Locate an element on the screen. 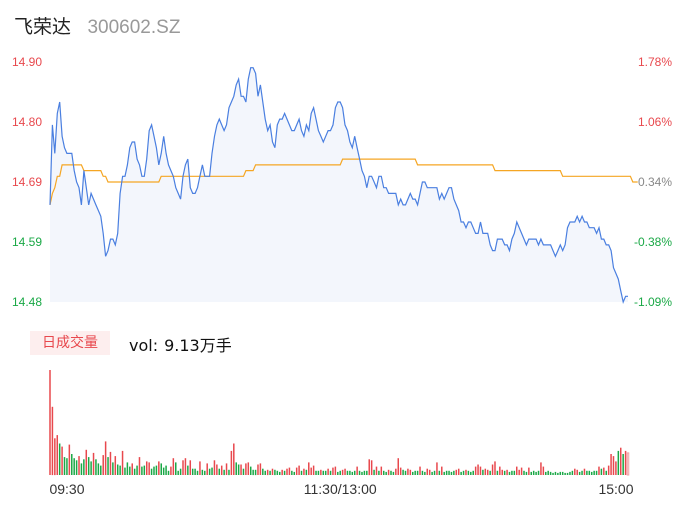 This screenshot has width=686, height=524. price-tick-label: 14.48 is located at coordinates (27, 302).